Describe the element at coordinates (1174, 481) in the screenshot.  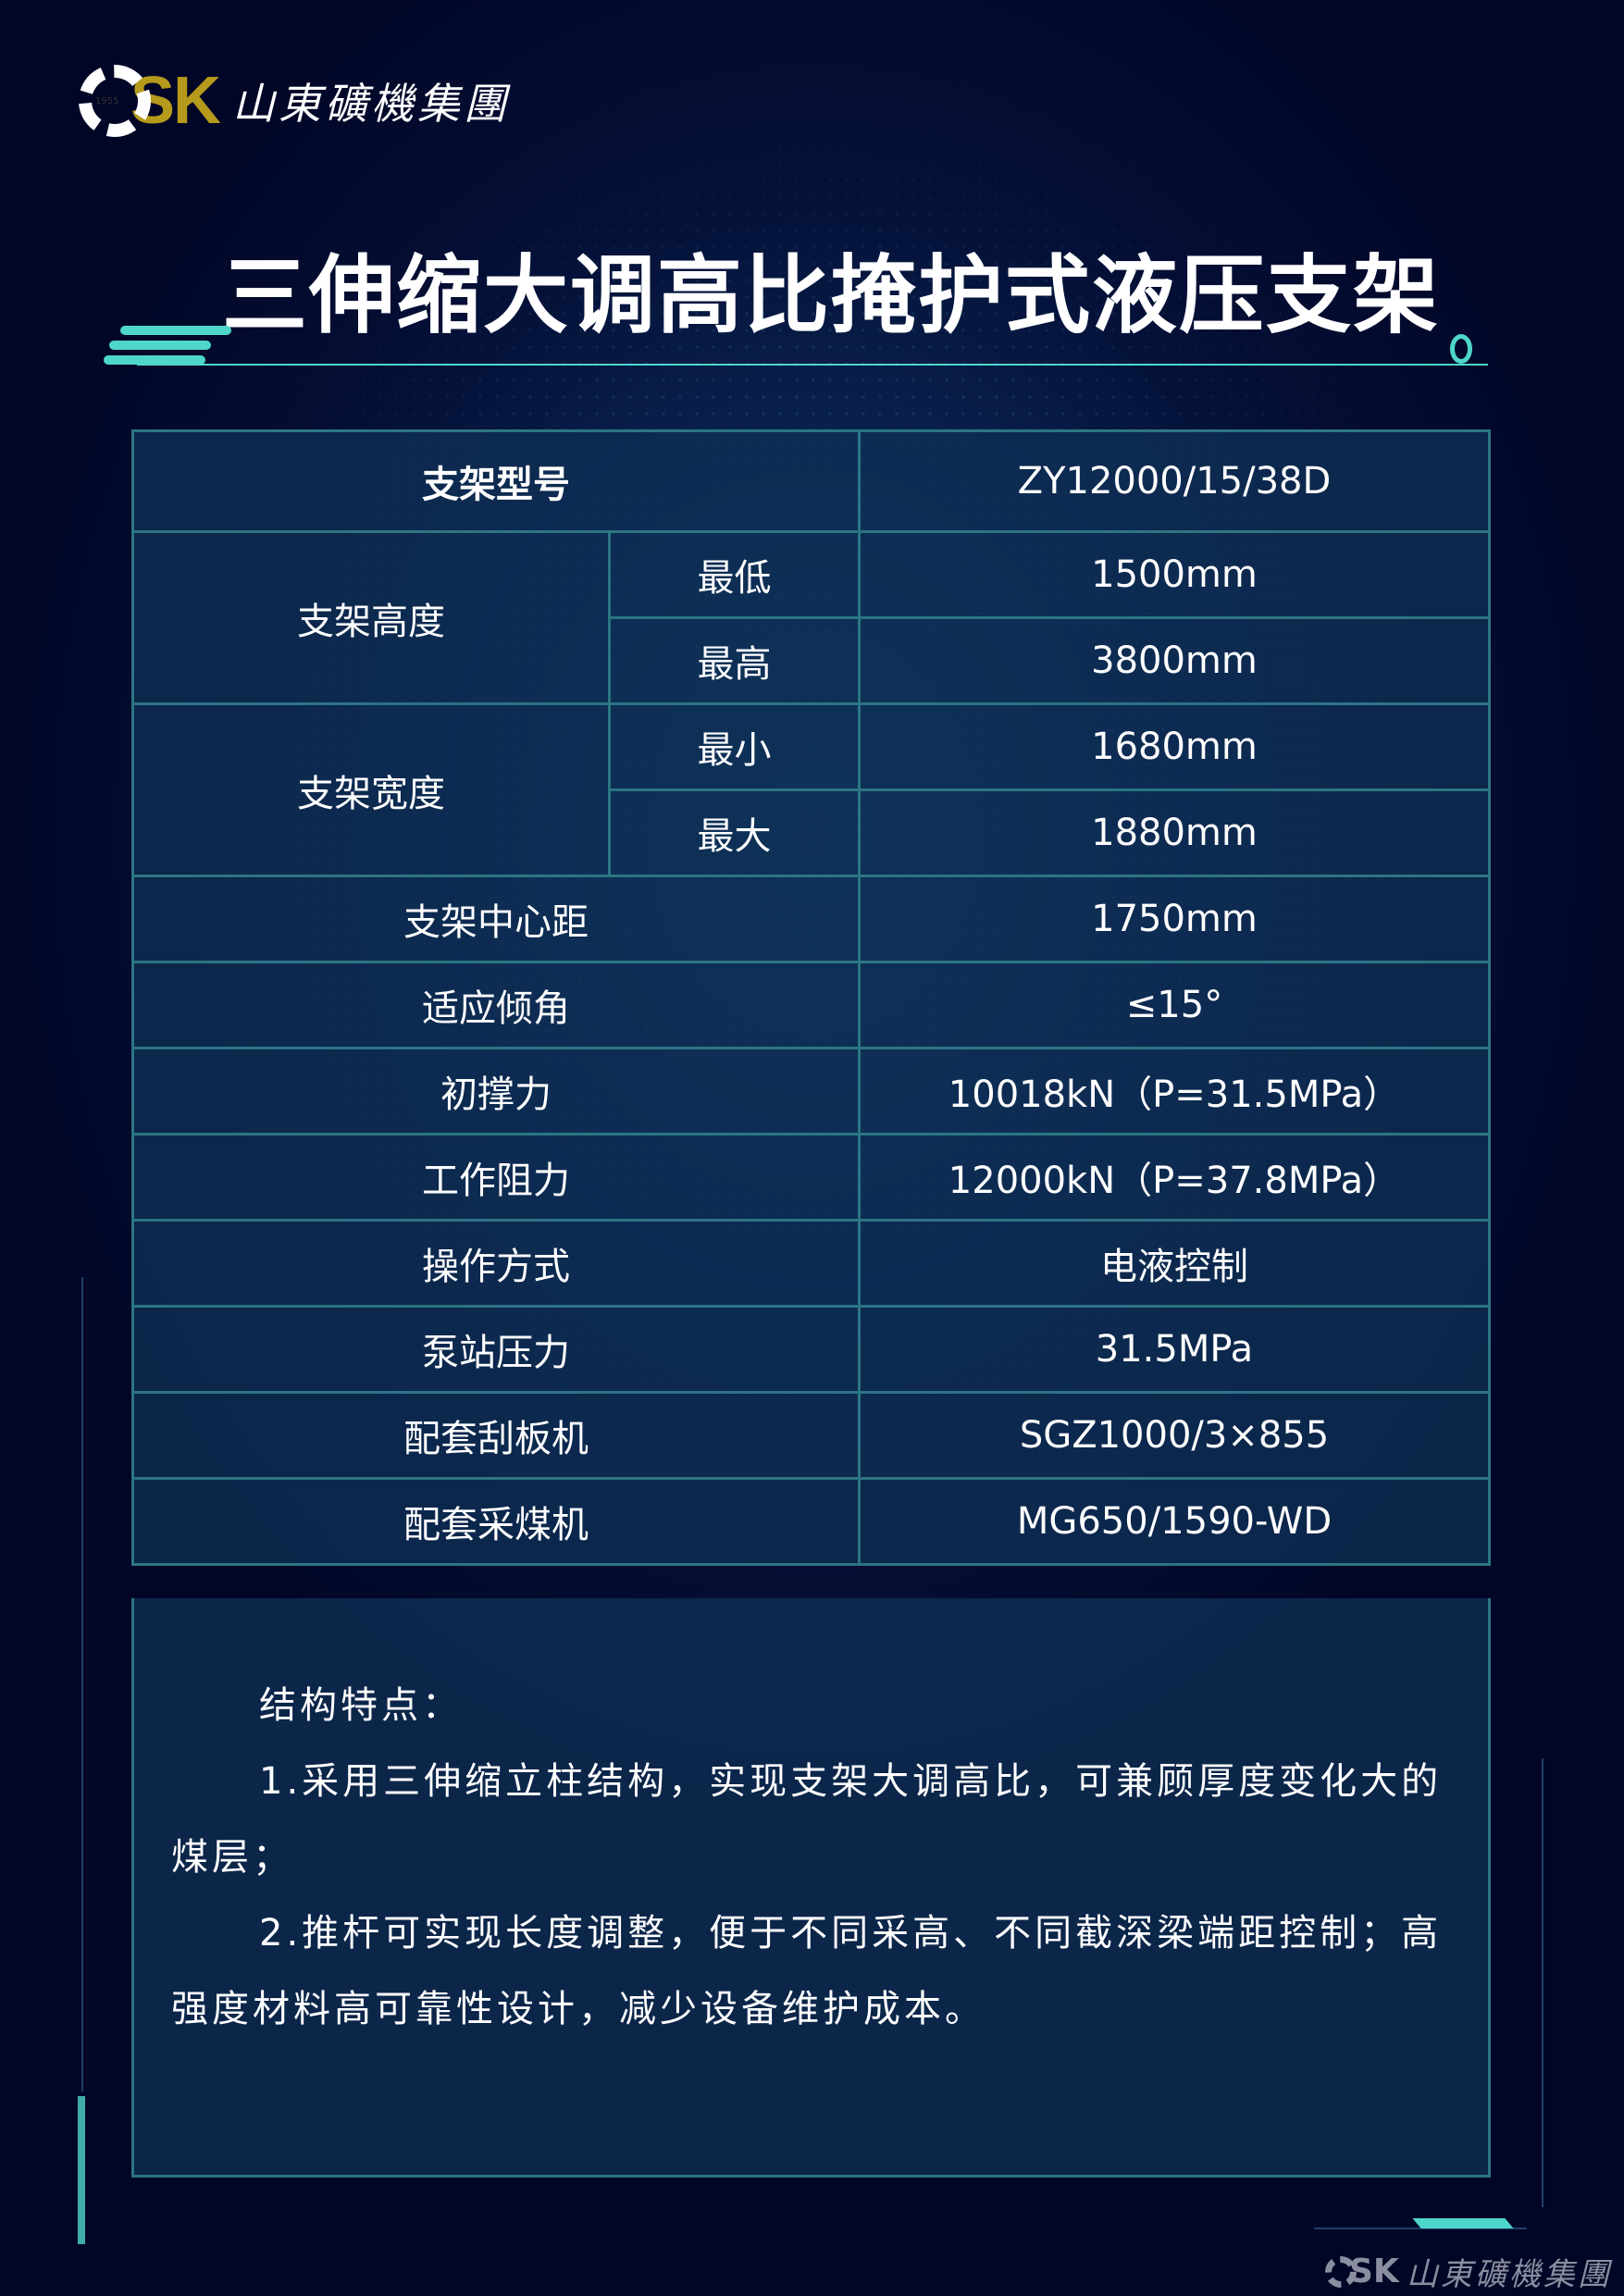
I see `model-value: ZY12000/15/38D` at that location.